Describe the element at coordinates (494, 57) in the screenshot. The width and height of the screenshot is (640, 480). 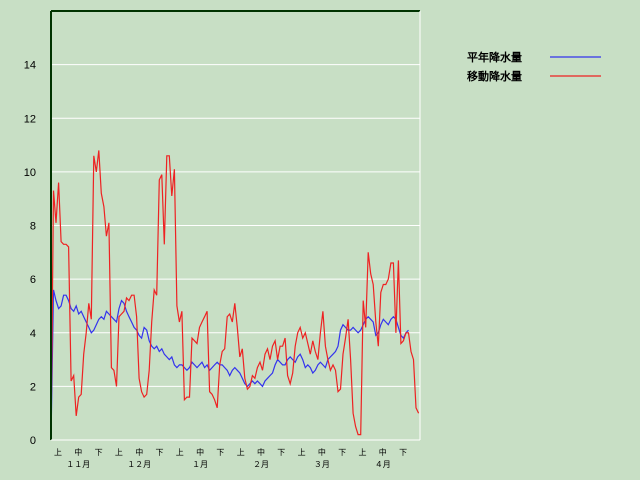
I see `legend-label: 平年降水量` at that location.